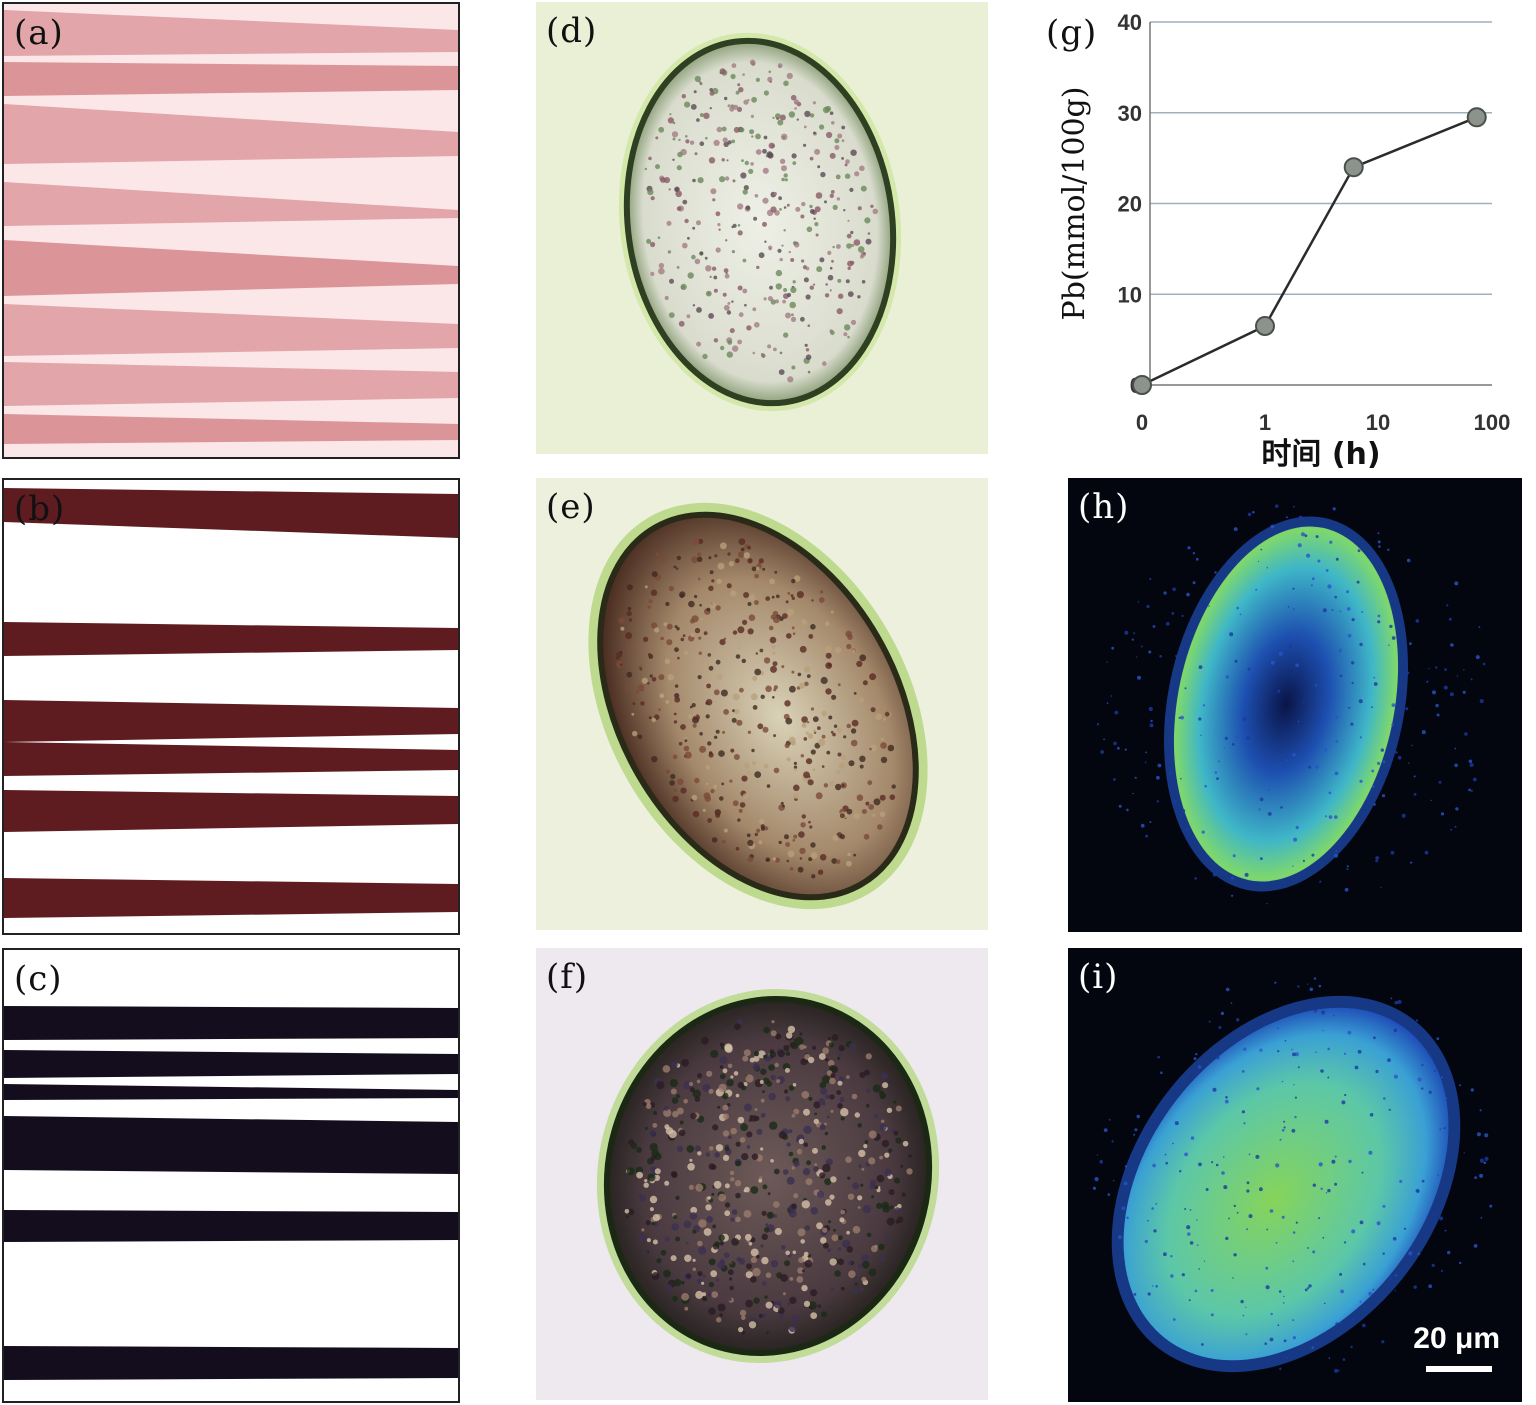 This screenshot has height=1405, width=1536. Describe the element at coordinates (1459, 1369) in the screenshot. I see `scale-bar` at that location.